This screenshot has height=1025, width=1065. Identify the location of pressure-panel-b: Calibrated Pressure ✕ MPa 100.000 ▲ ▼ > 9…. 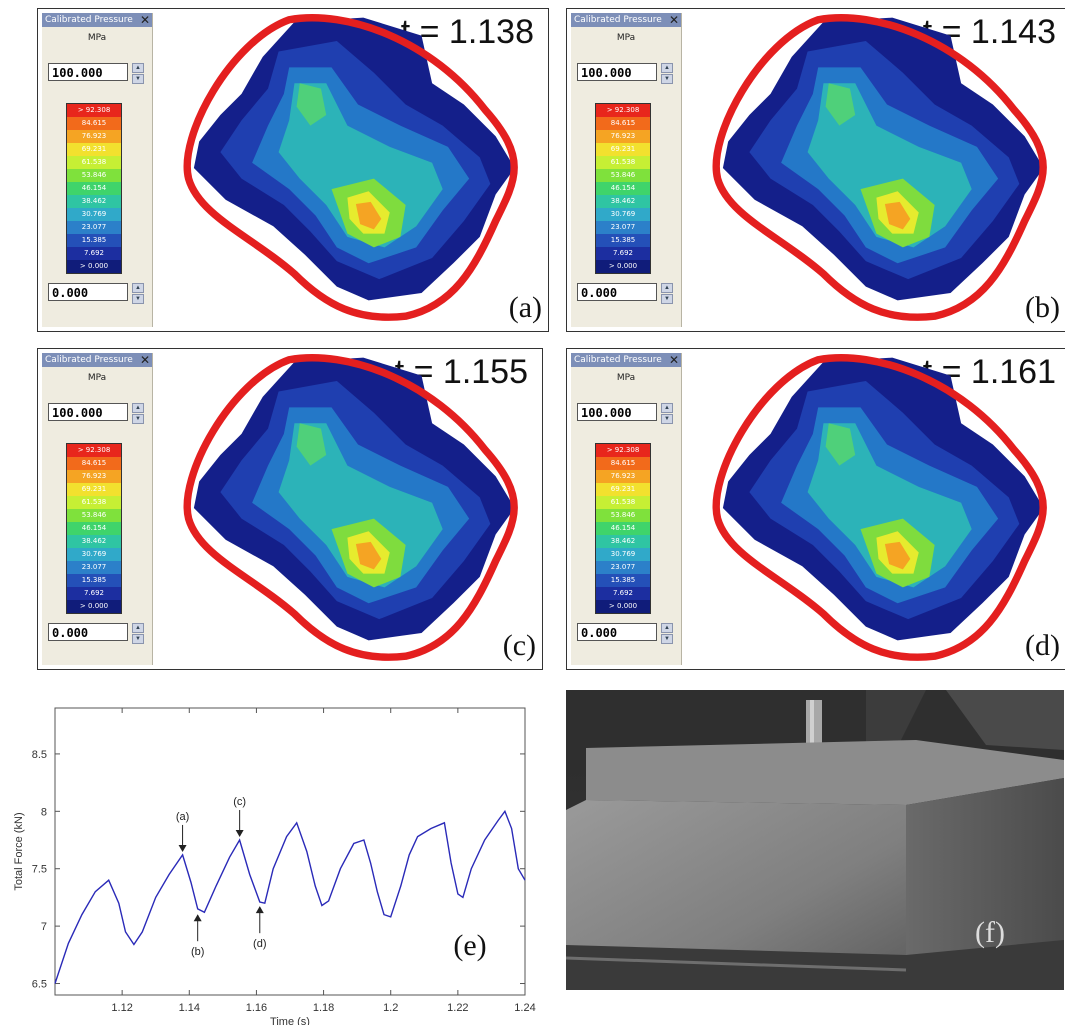
(815, 170).